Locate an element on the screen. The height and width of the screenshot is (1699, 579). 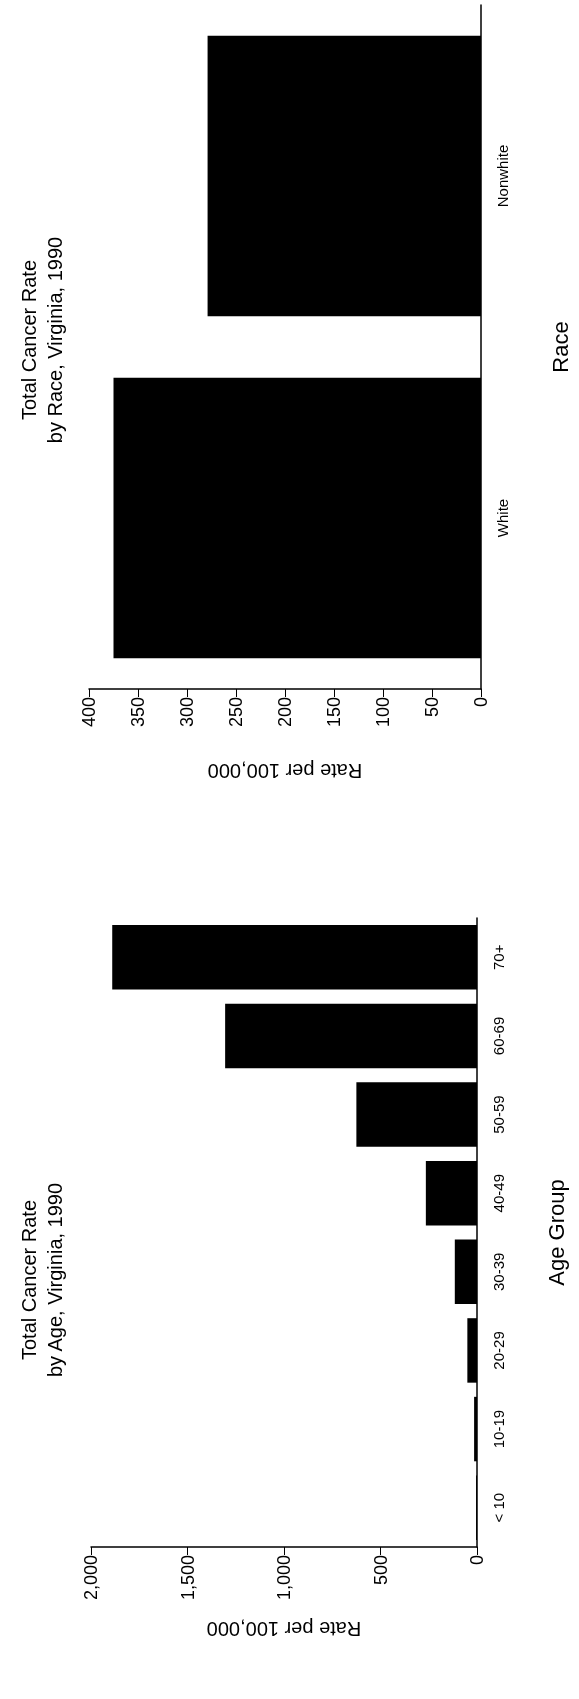
x-tick-label: 350 is located at coordinates (138, 712).